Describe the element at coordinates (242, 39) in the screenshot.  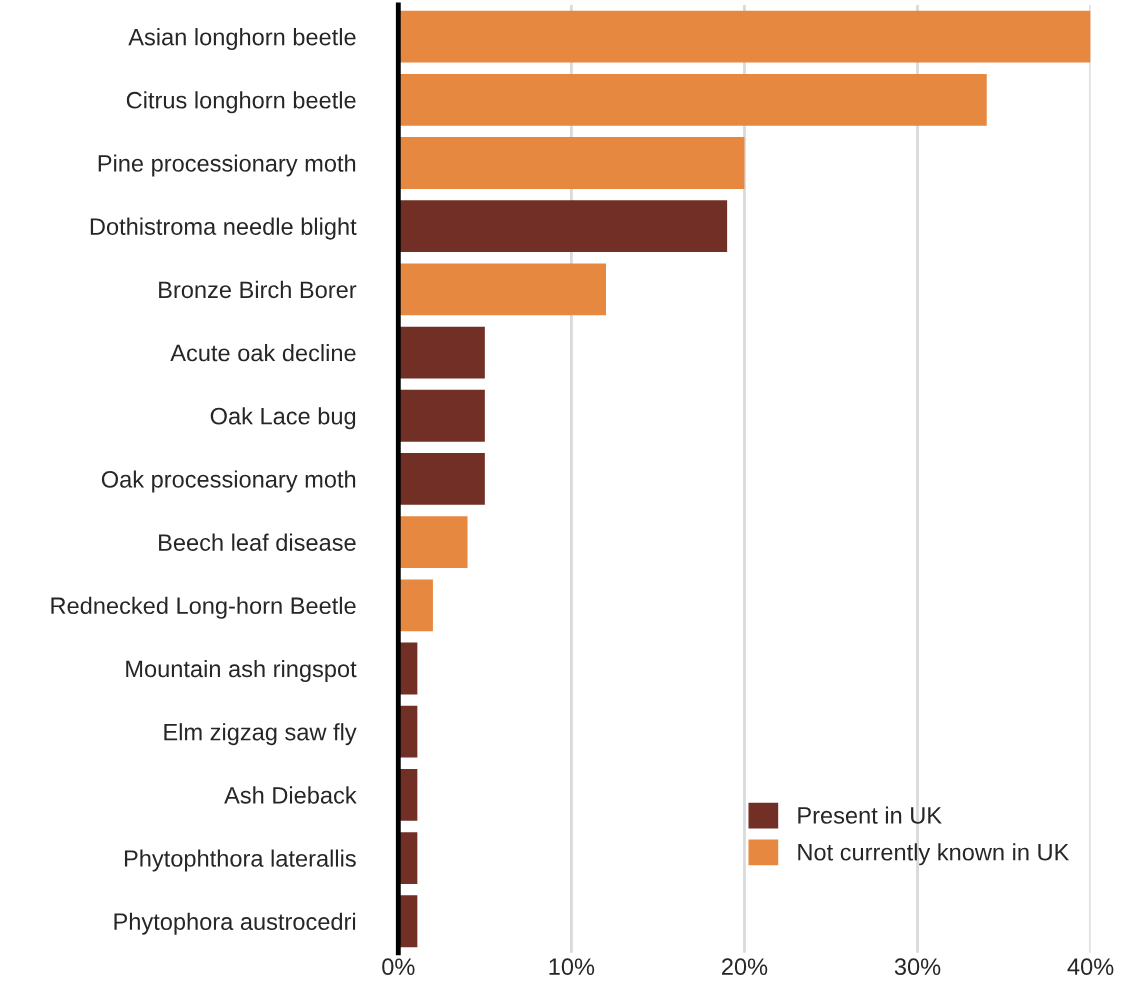
I see `y-tick-label: Asian longhorn beetle` at that location.